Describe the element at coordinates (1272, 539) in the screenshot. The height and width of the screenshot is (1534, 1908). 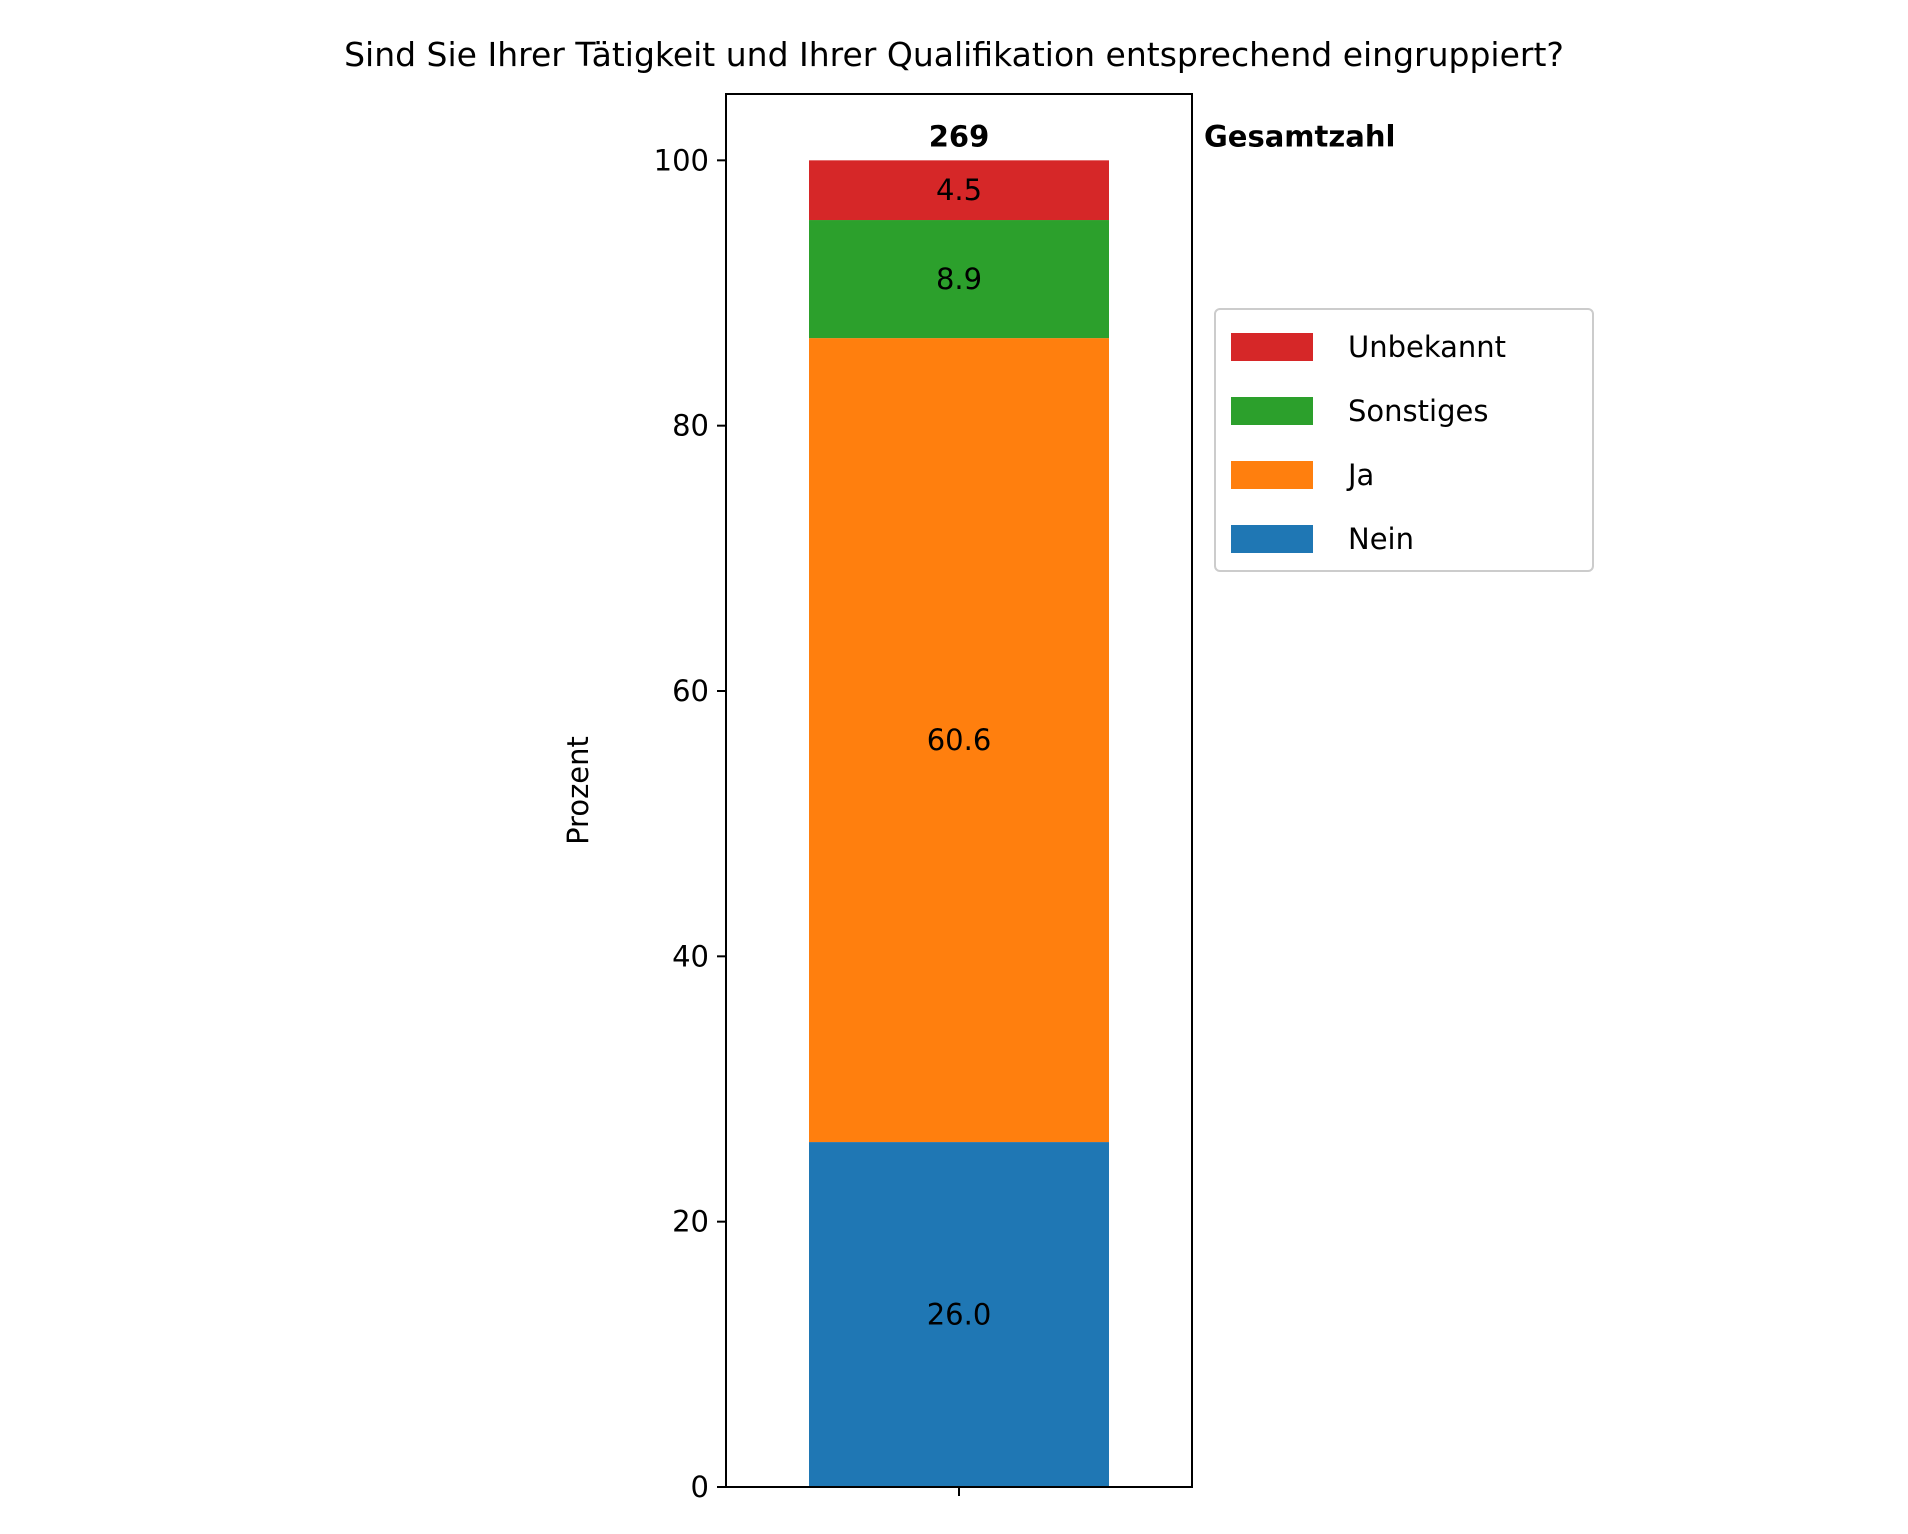
I see `legend-swatch-nein` at that location.